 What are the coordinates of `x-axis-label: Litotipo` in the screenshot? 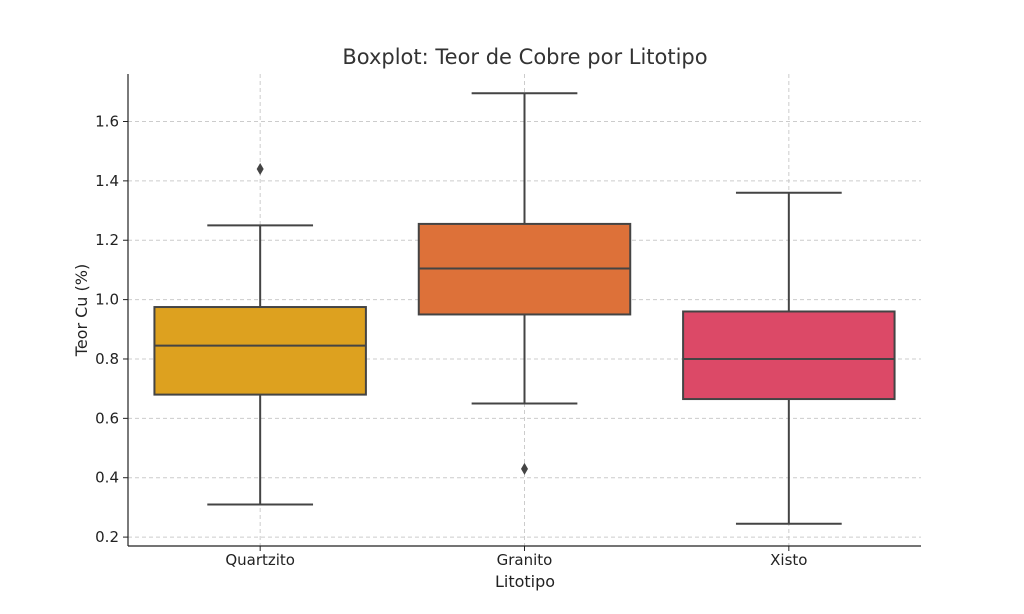 It's located at (525, 581).